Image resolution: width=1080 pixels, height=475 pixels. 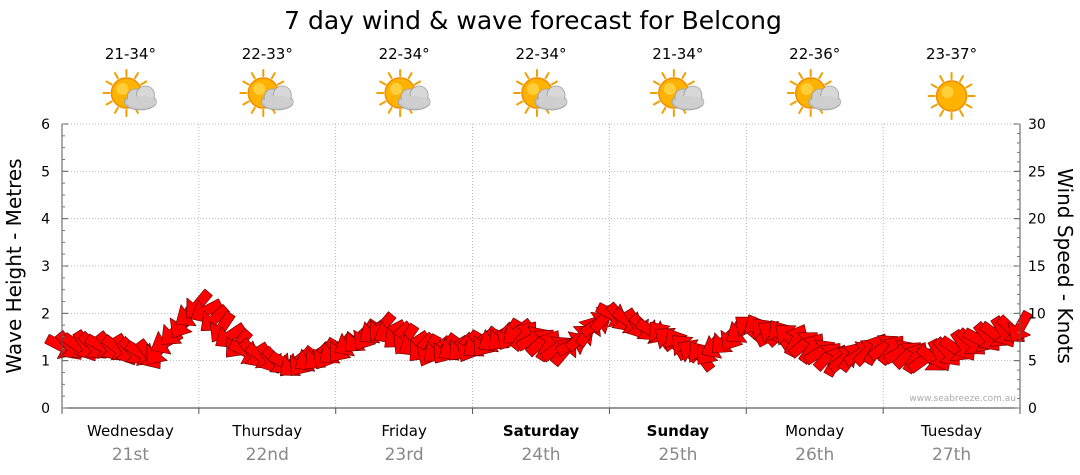 I want to click on day-date: 26th, so click(x=814, y=455).